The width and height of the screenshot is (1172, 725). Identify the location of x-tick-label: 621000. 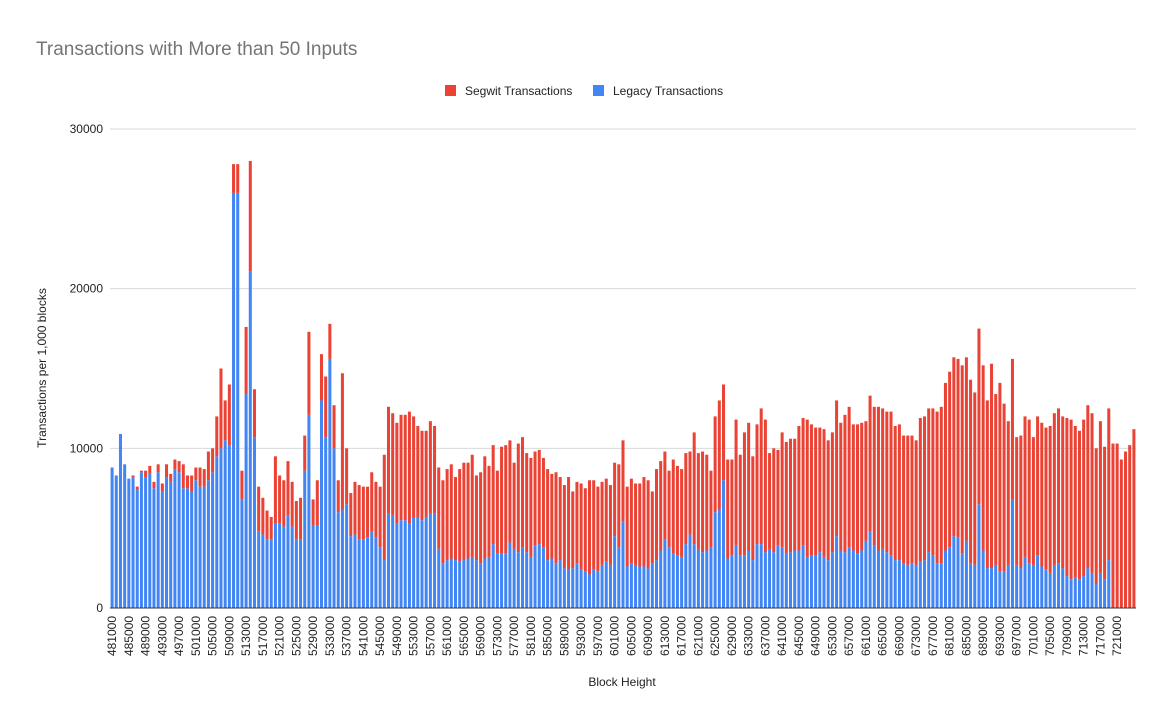
(698, 636).